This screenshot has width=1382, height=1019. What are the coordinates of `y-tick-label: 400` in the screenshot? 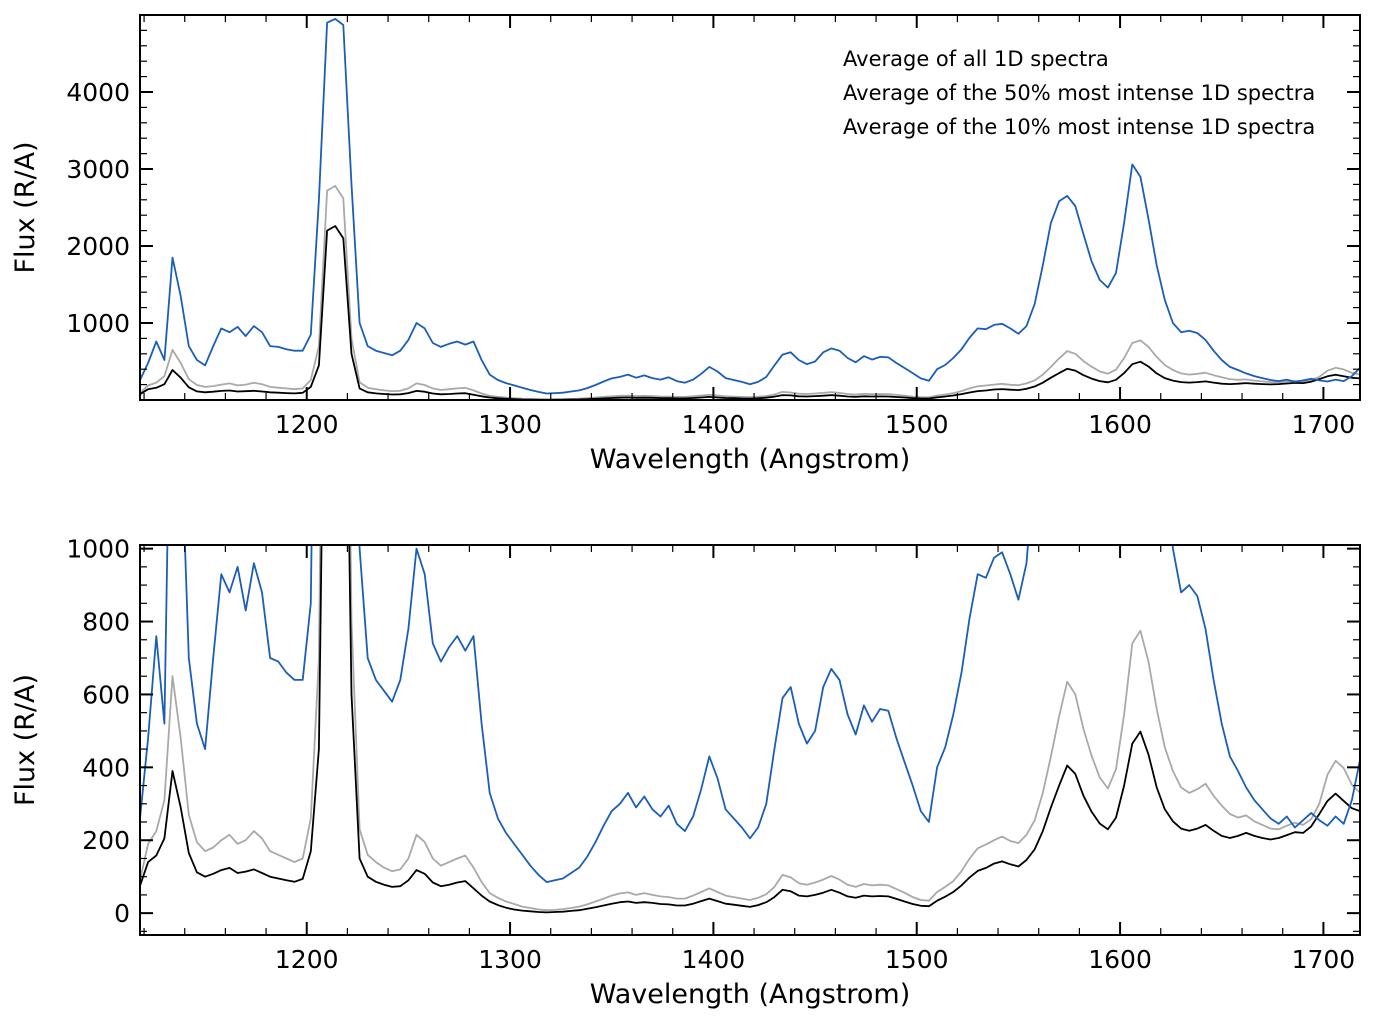 It's located at (106, 767).